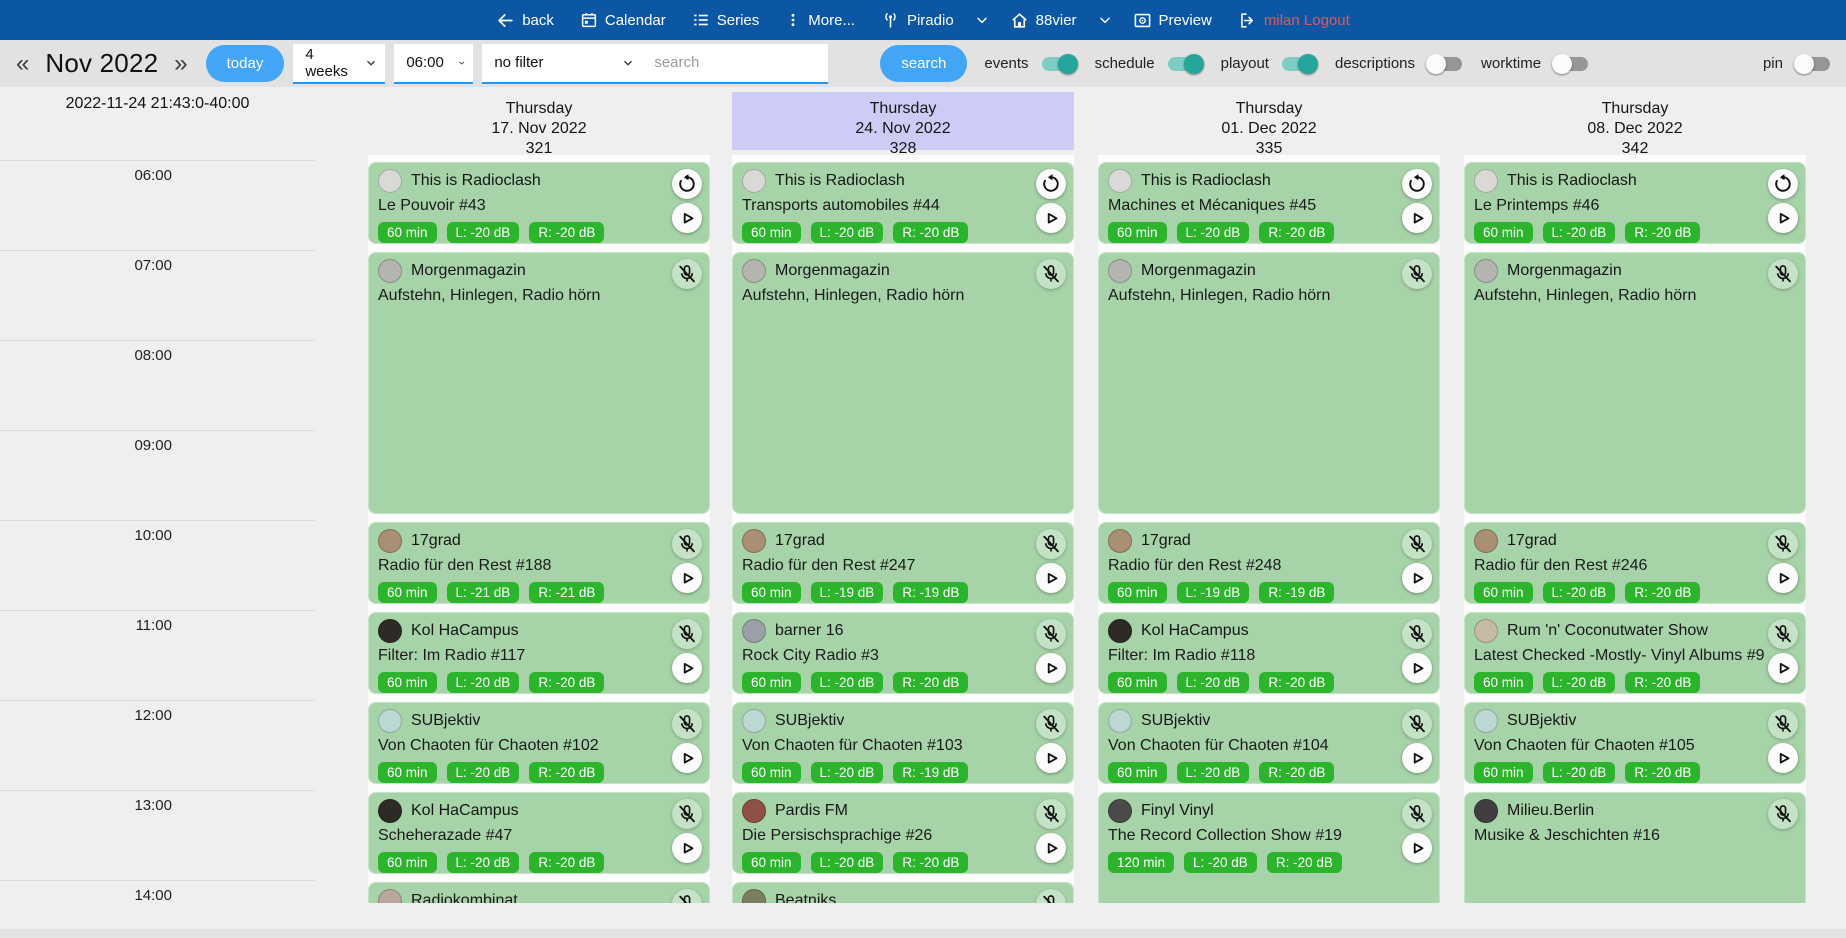 The image size is (1846, 938). What do you see at coordinates (1299, 64) in the screenshot?
I see `toggle-playout` at bounding box center [1299, 64].